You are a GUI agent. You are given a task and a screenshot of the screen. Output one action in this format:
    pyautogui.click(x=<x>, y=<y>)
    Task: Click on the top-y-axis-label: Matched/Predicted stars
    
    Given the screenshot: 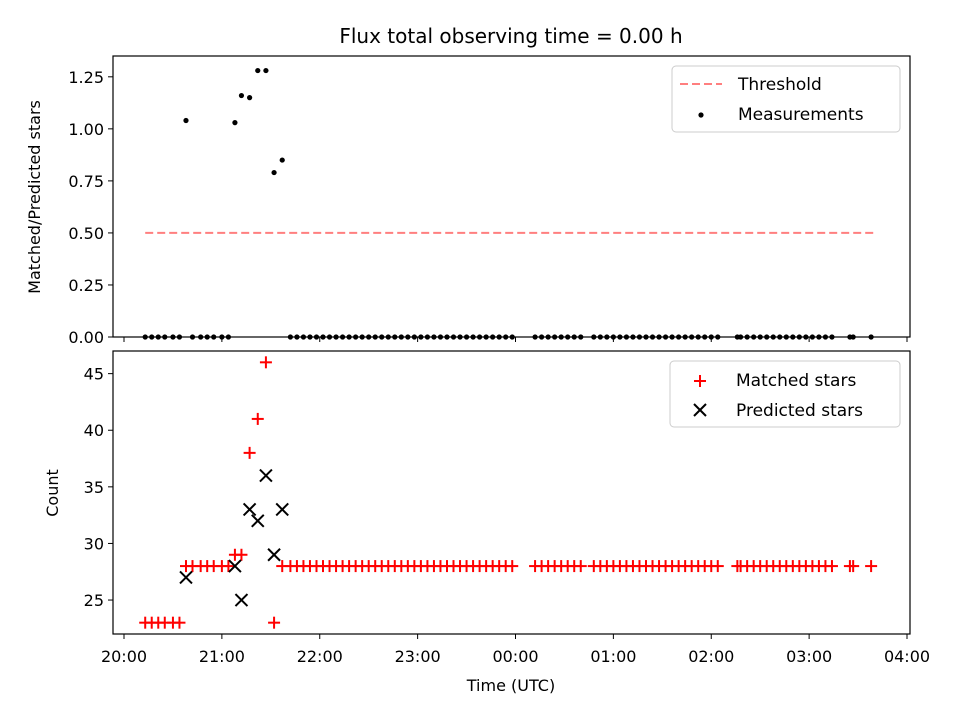 What is the action you would take?
    pyautogui.click(x=34, y=197)
    